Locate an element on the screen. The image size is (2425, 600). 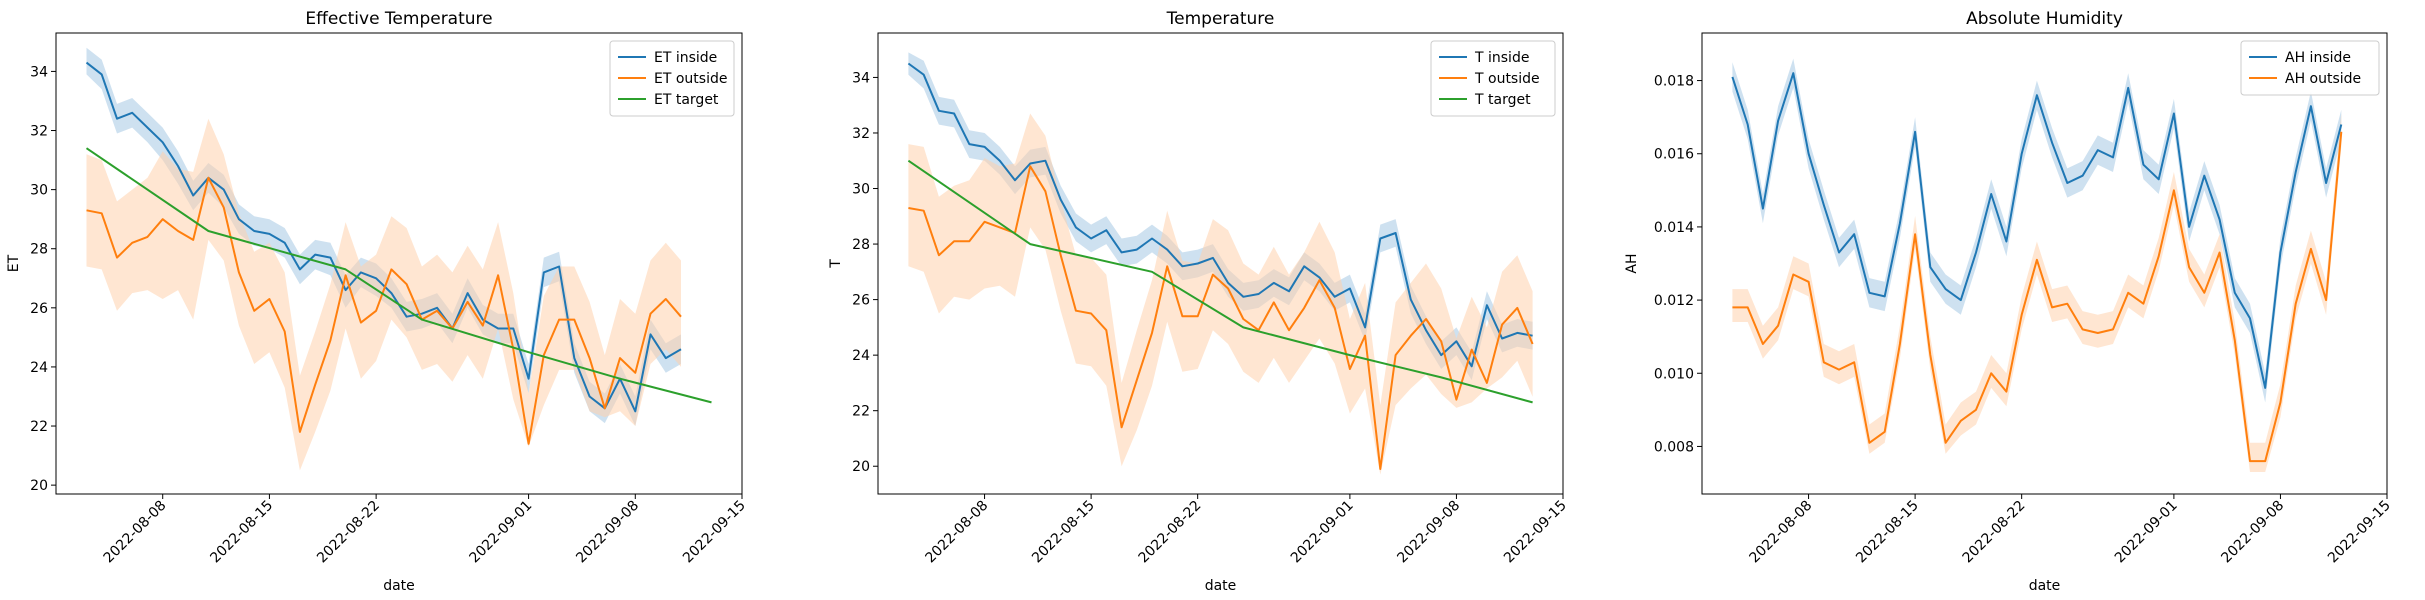
series-line-et-target is located at coordinates (398, 275).